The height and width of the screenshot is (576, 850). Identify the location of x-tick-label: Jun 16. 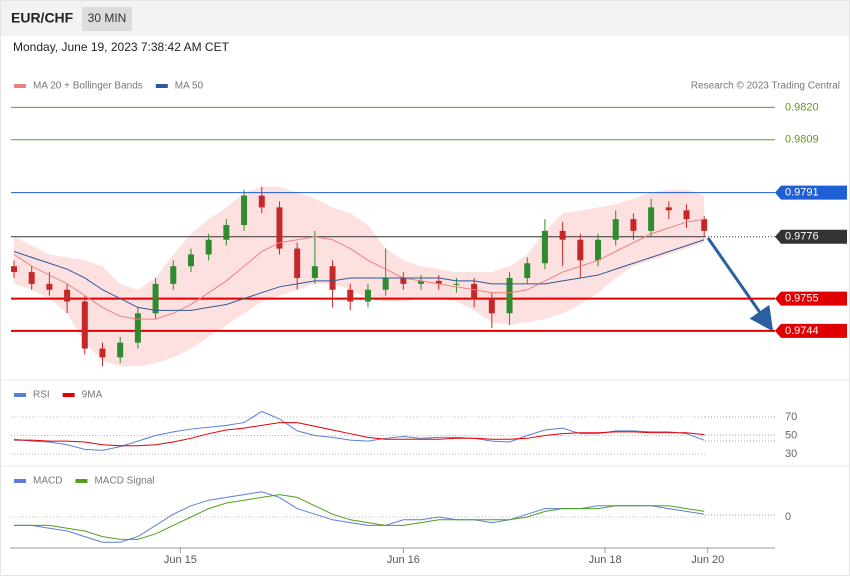
(403, 560).